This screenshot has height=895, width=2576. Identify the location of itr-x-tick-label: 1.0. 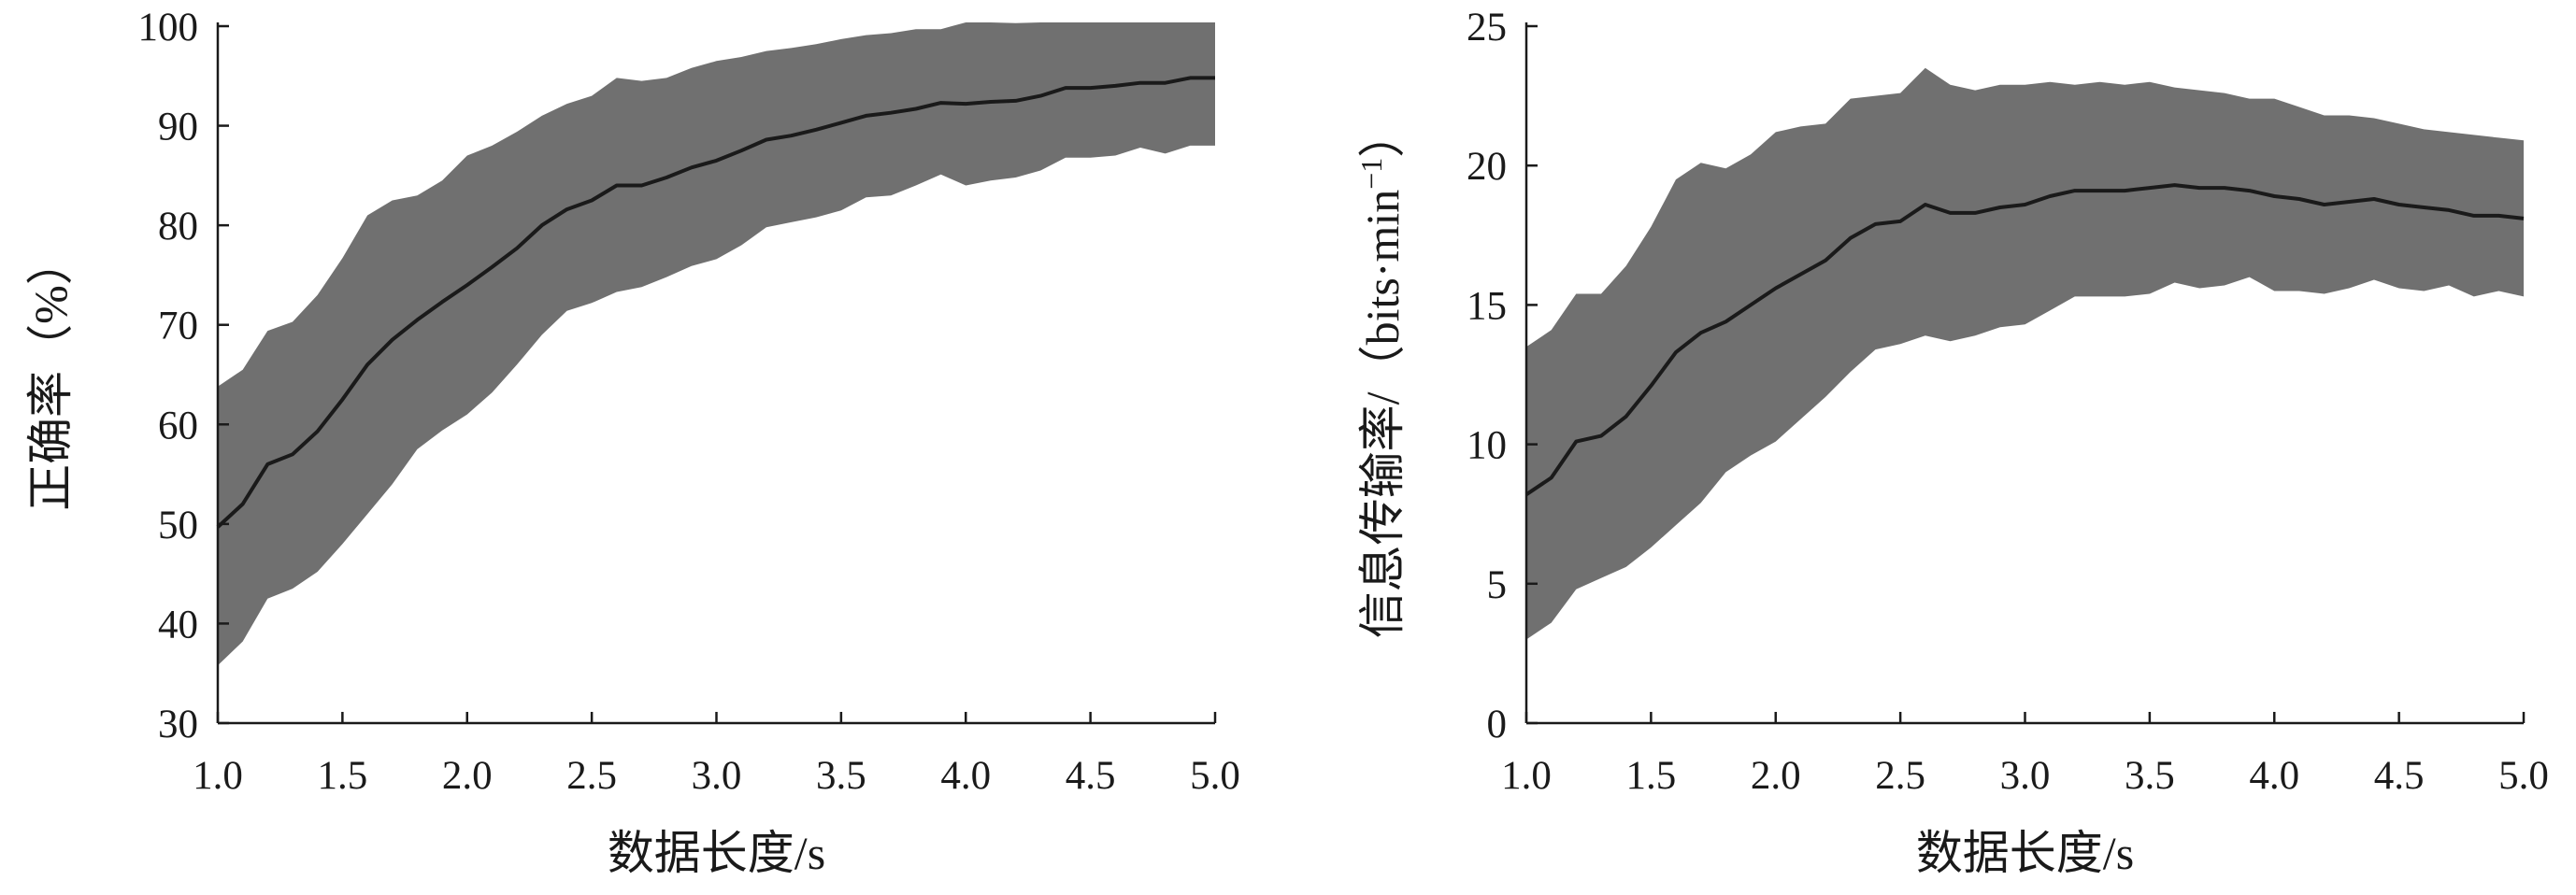
(1526, 776).